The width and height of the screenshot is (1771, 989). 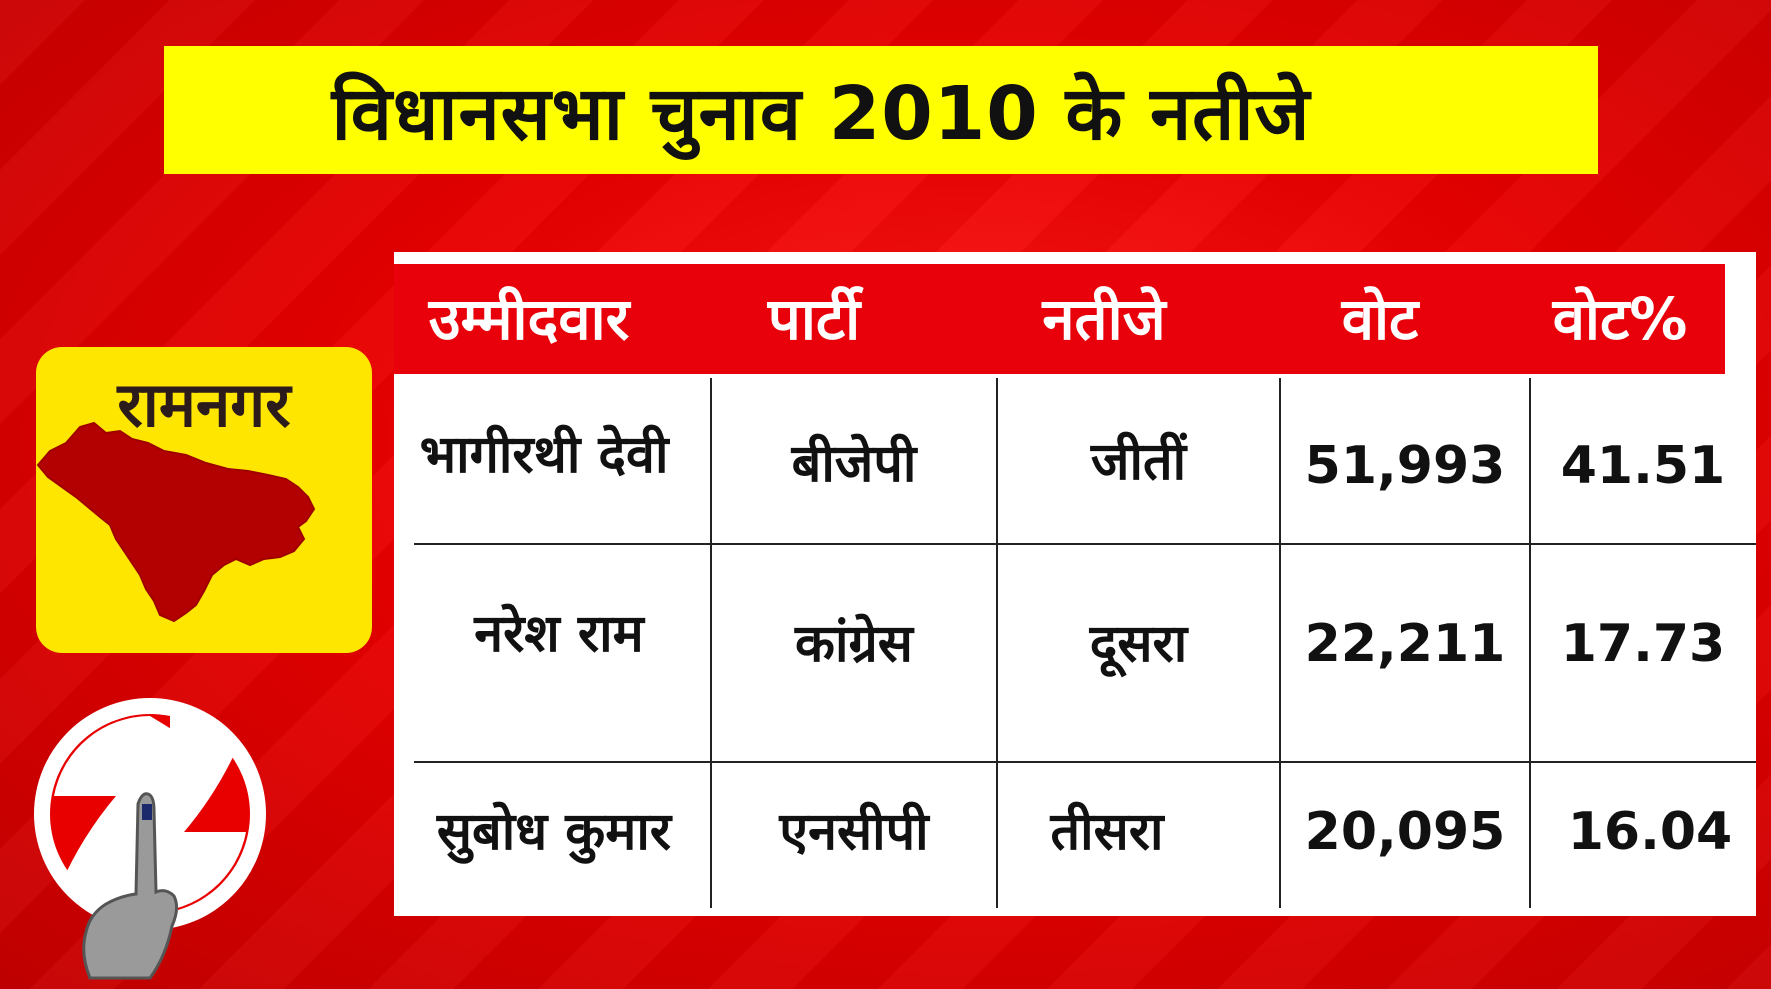 I want to click on candidate-name: सुबोध कुमार, so click(x=554, y=832).